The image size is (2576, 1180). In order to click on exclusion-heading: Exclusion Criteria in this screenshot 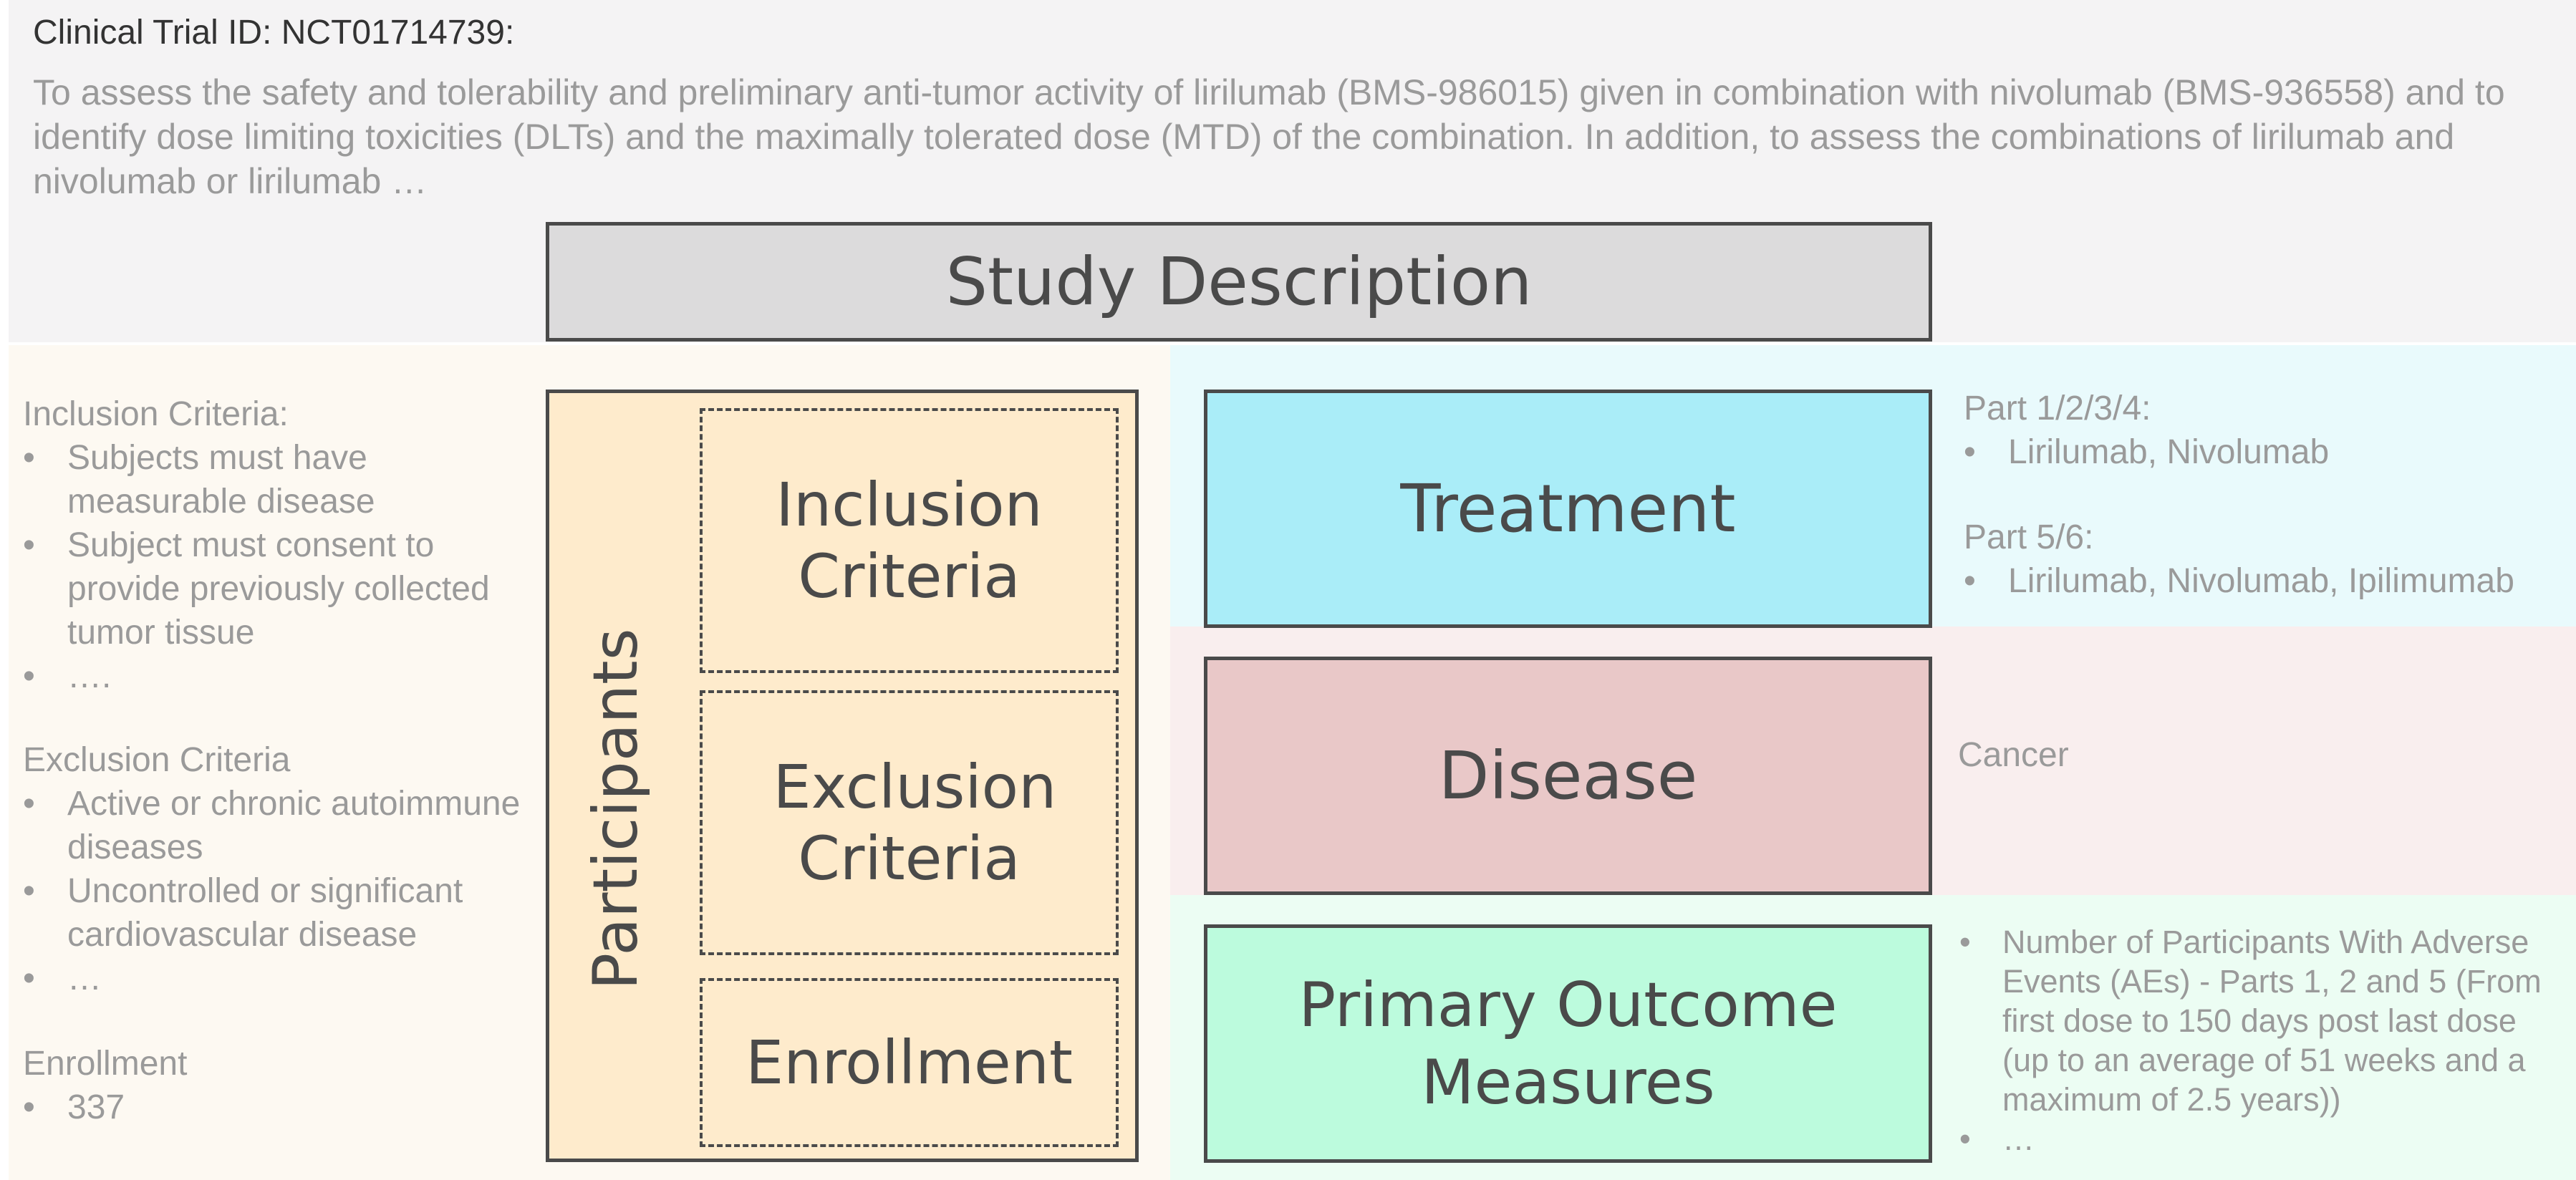, I will do `click(157, 760)`.